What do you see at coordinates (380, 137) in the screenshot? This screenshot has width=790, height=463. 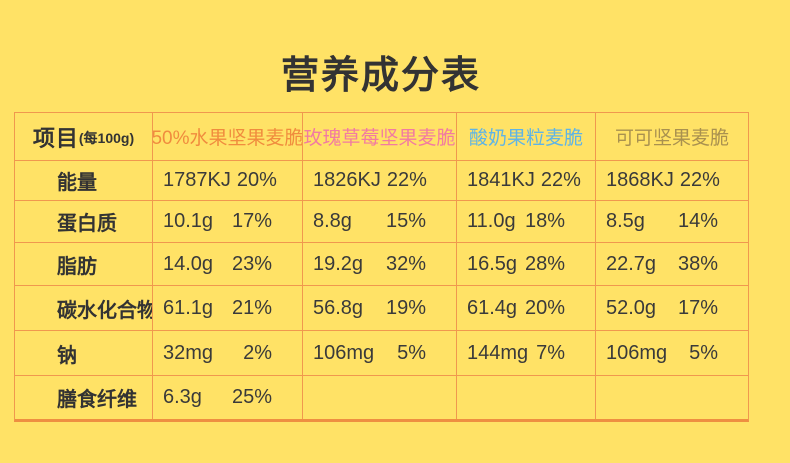 I see `header-product-2: 玫瑰草莓坚果麦脆` at bounding box center [380, 137].